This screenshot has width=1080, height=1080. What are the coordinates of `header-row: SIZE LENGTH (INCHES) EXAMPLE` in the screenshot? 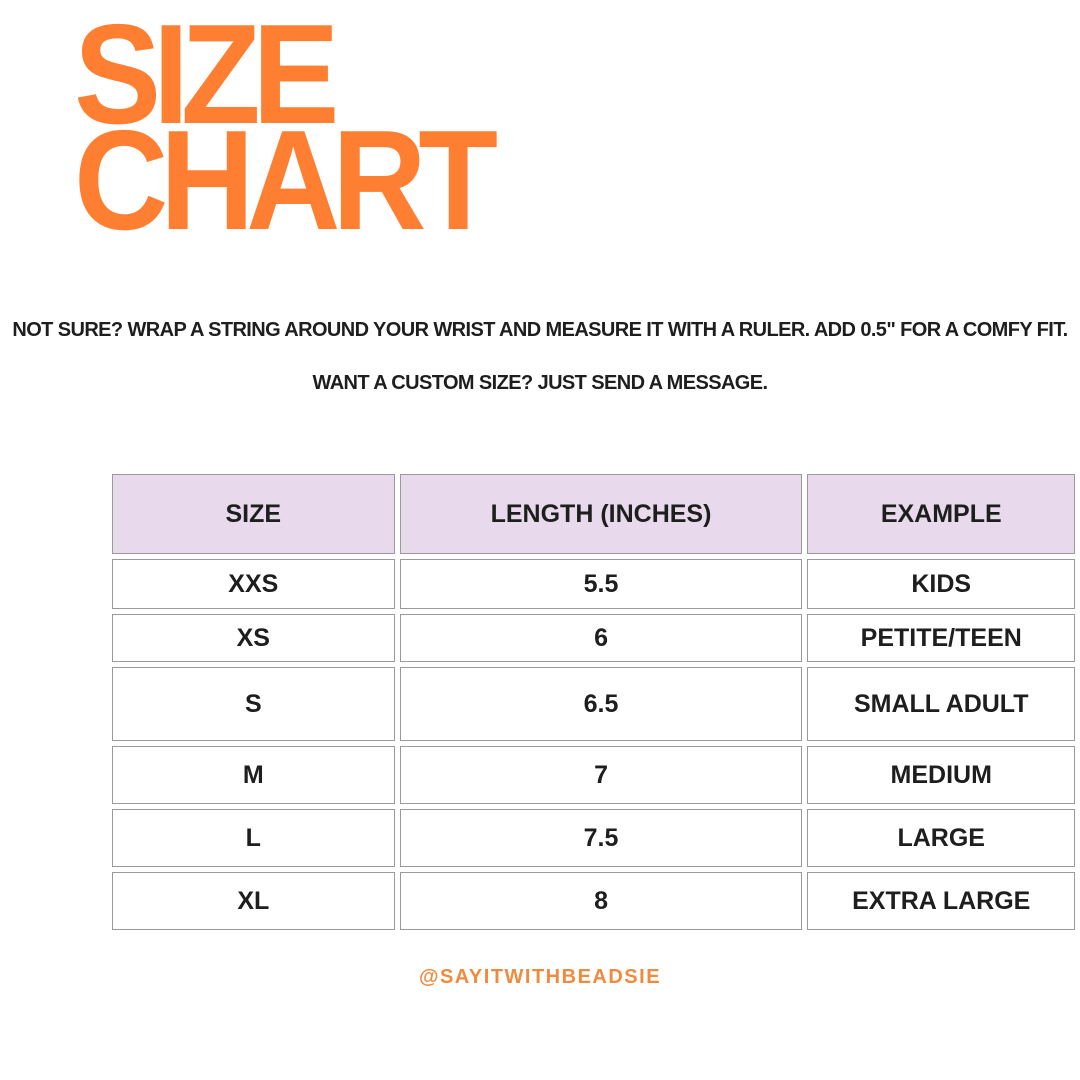 It's located at (593, 514).